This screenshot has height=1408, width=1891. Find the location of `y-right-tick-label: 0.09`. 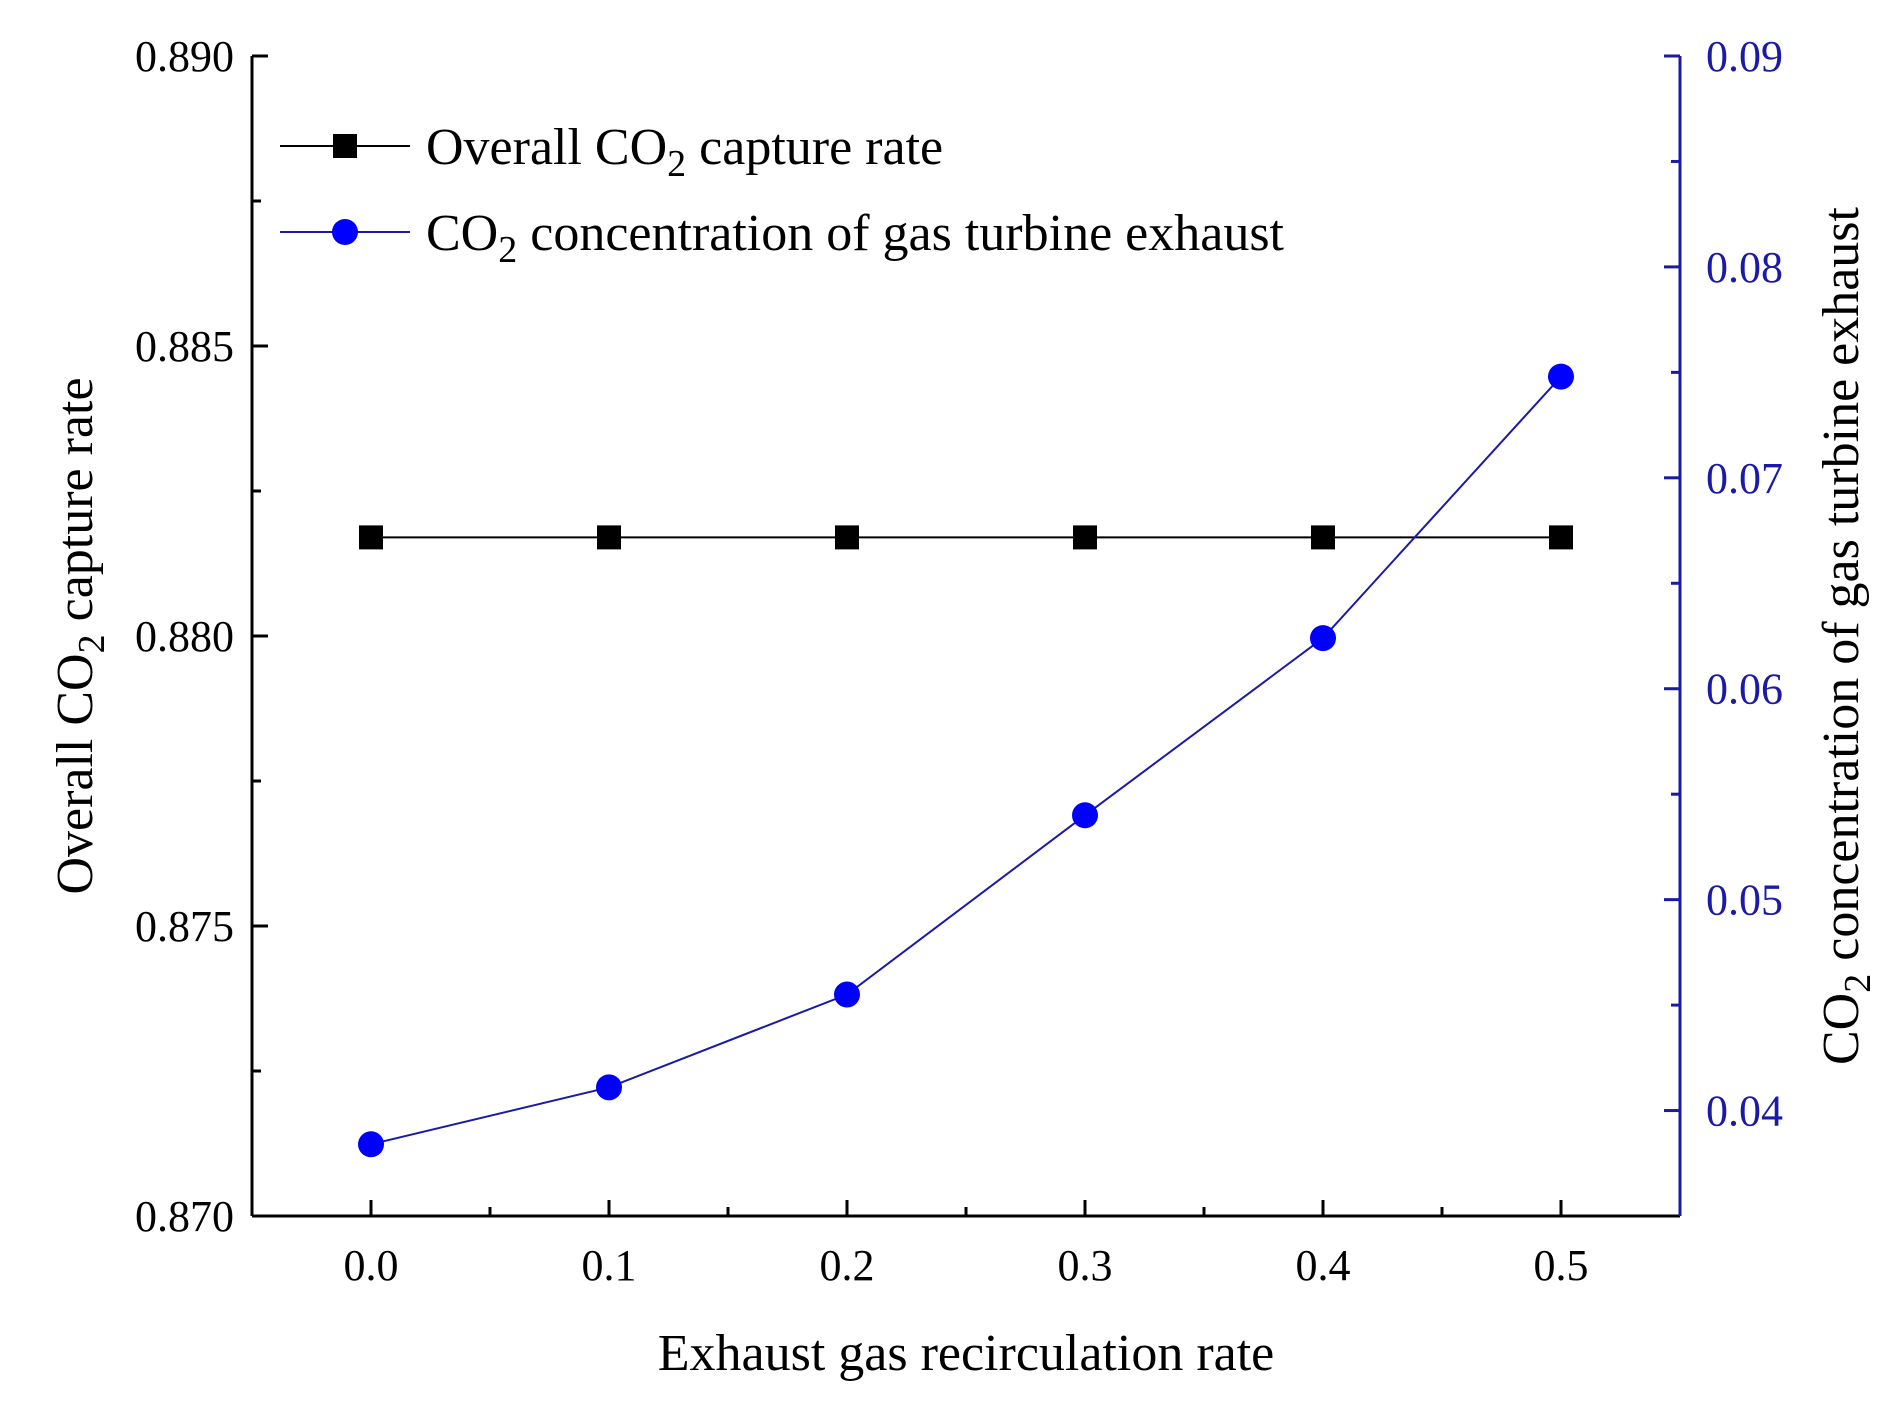

y-right-tick-label: 0.09 is located at coordinates (1744, 56).